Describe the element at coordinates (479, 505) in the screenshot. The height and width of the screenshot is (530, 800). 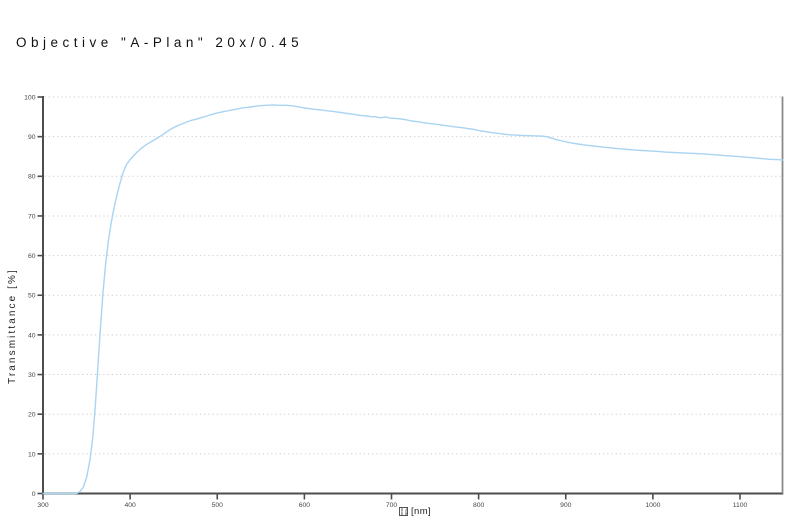
I see `svg-text: 800` at that location.